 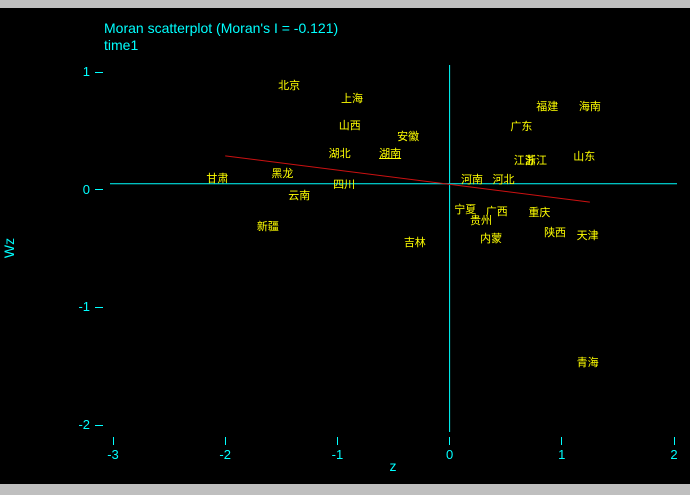 What do you see at coordinates (393, 466) in the screenshot?
I see `x-axis-label: z` at bounding box center [393, 466].